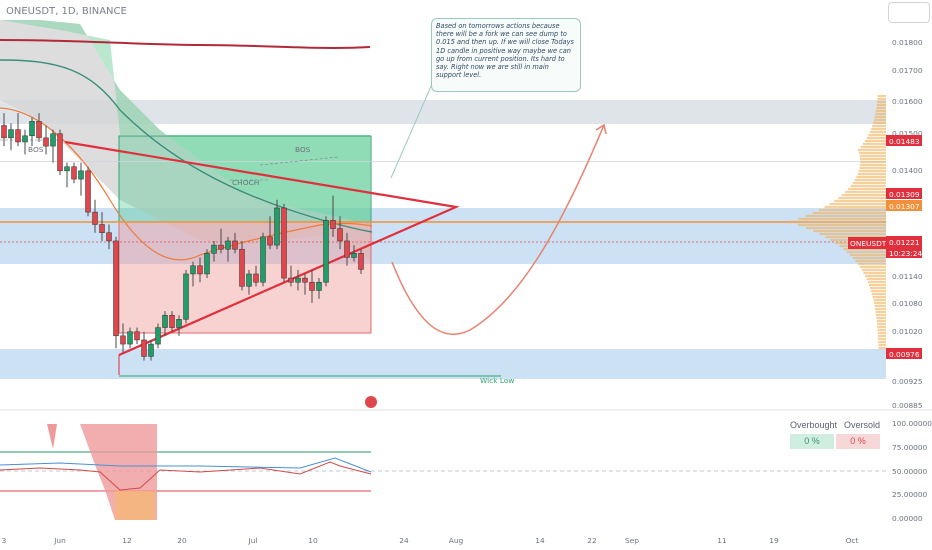 The image size is (932, 550). Describe the element at coordinates (36, 149) in the screenshot. I see `bos-label-left: BOS` at that location.